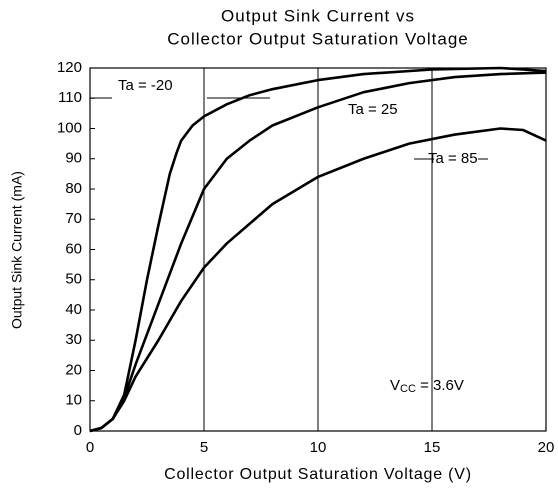 This screenshot has height=493, width=558. I want to click on condition-main: V, so click(395, 385).